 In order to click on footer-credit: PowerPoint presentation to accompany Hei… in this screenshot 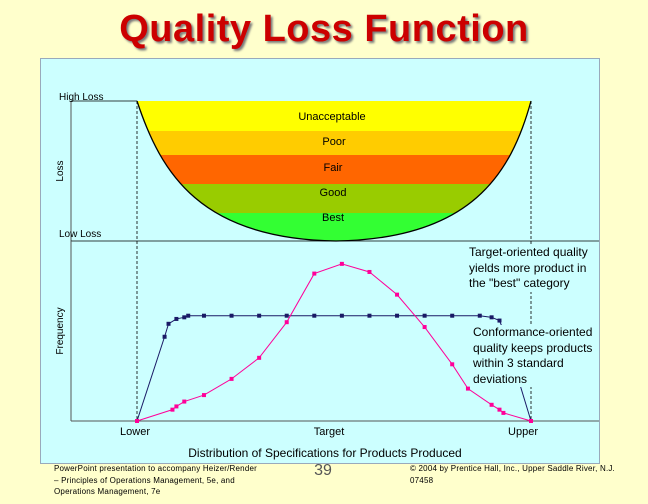, I will do `click(155, 480)`.